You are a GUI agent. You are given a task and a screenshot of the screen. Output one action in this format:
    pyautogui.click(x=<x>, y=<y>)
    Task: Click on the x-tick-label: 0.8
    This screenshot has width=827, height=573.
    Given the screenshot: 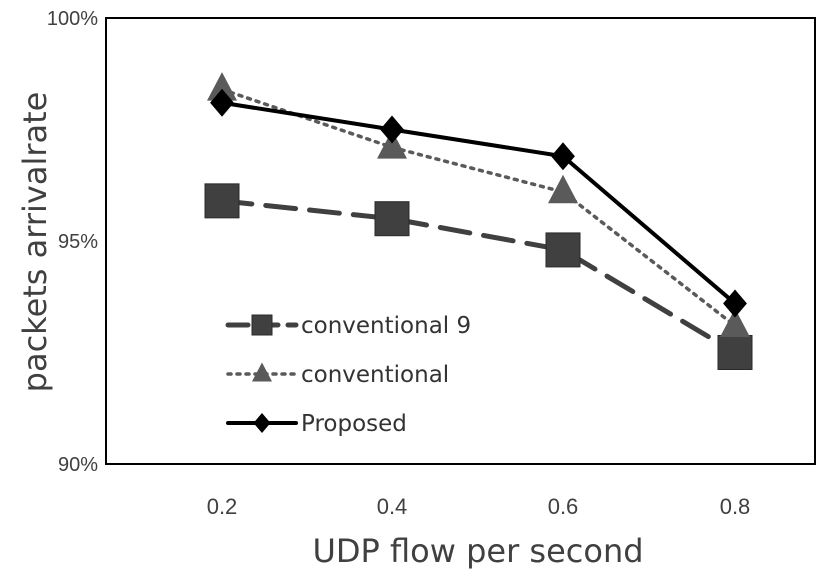 What is the action you would take?
    pyautogui.click(x=735, y=506)
    